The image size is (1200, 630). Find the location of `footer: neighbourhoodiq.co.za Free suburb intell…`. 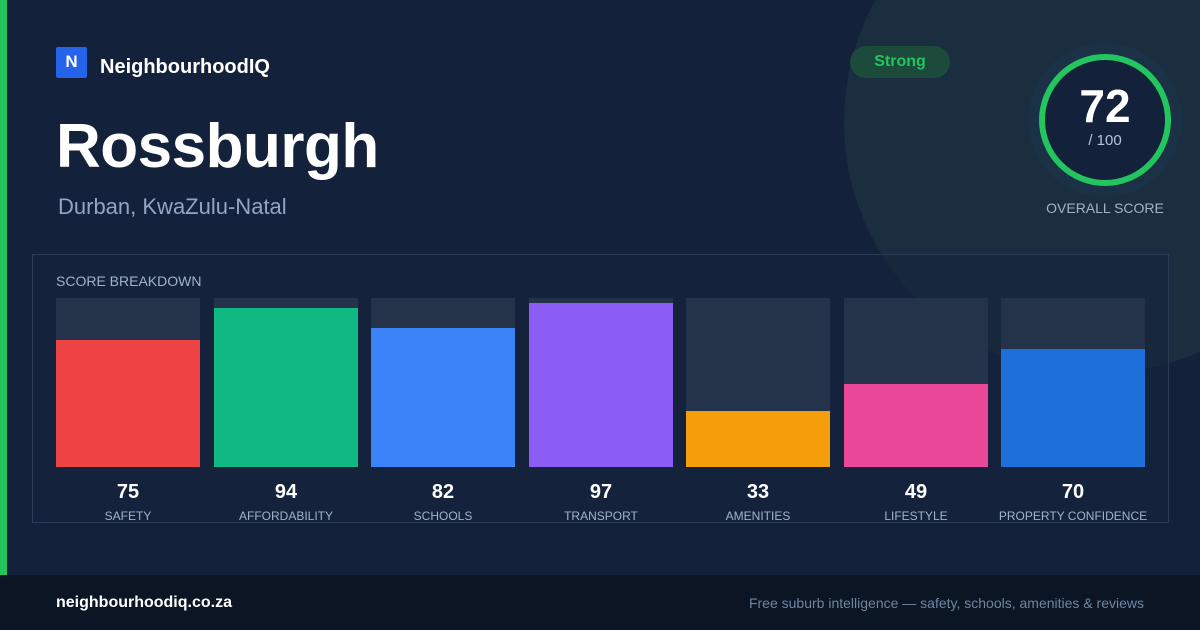

footer: neighbourhoodiq.co.za Free suburb intell… is located at coordinates (600, 602).